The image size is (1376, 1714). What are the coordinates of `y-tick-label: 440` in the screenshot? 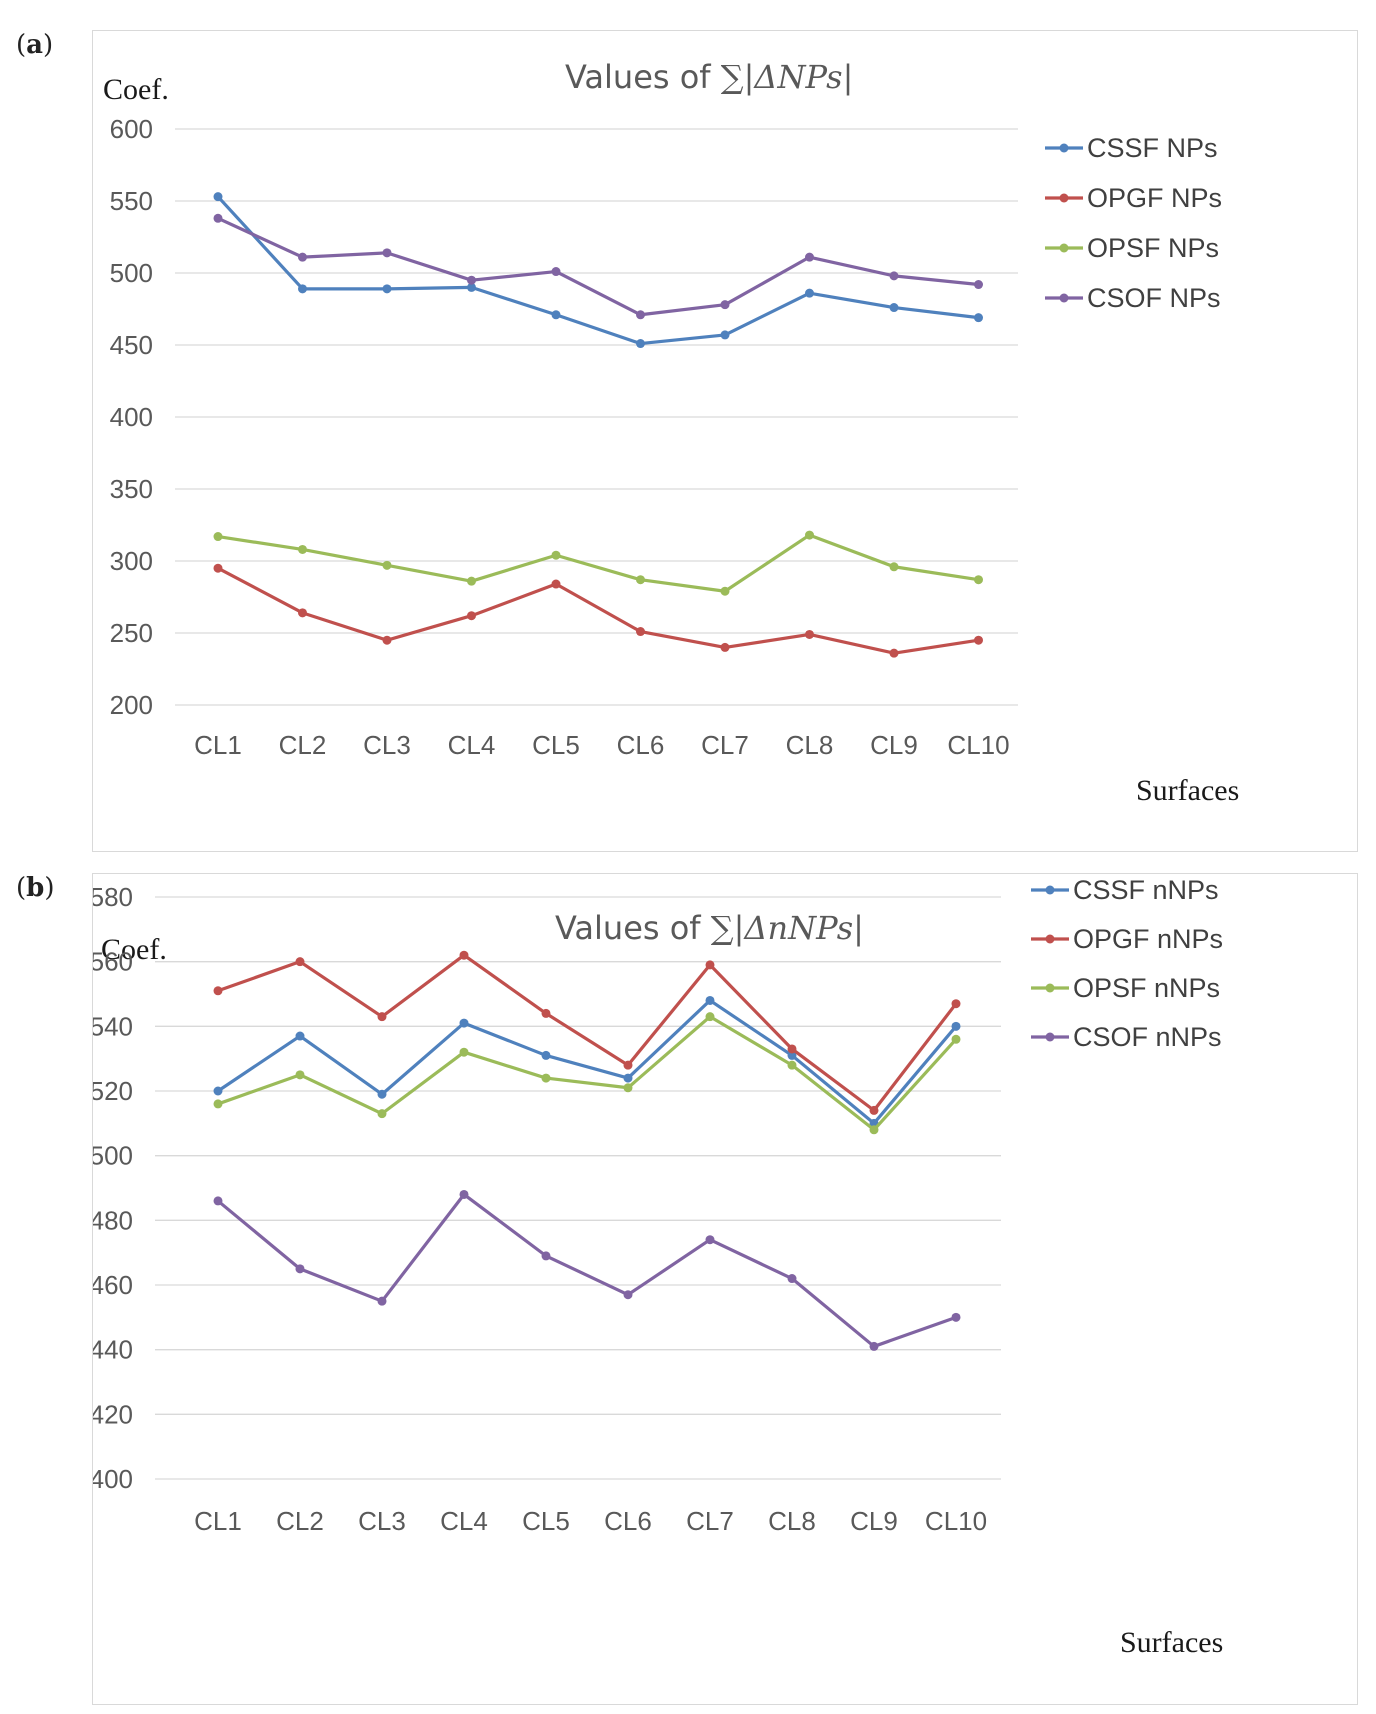 It's located at (113, 1350).